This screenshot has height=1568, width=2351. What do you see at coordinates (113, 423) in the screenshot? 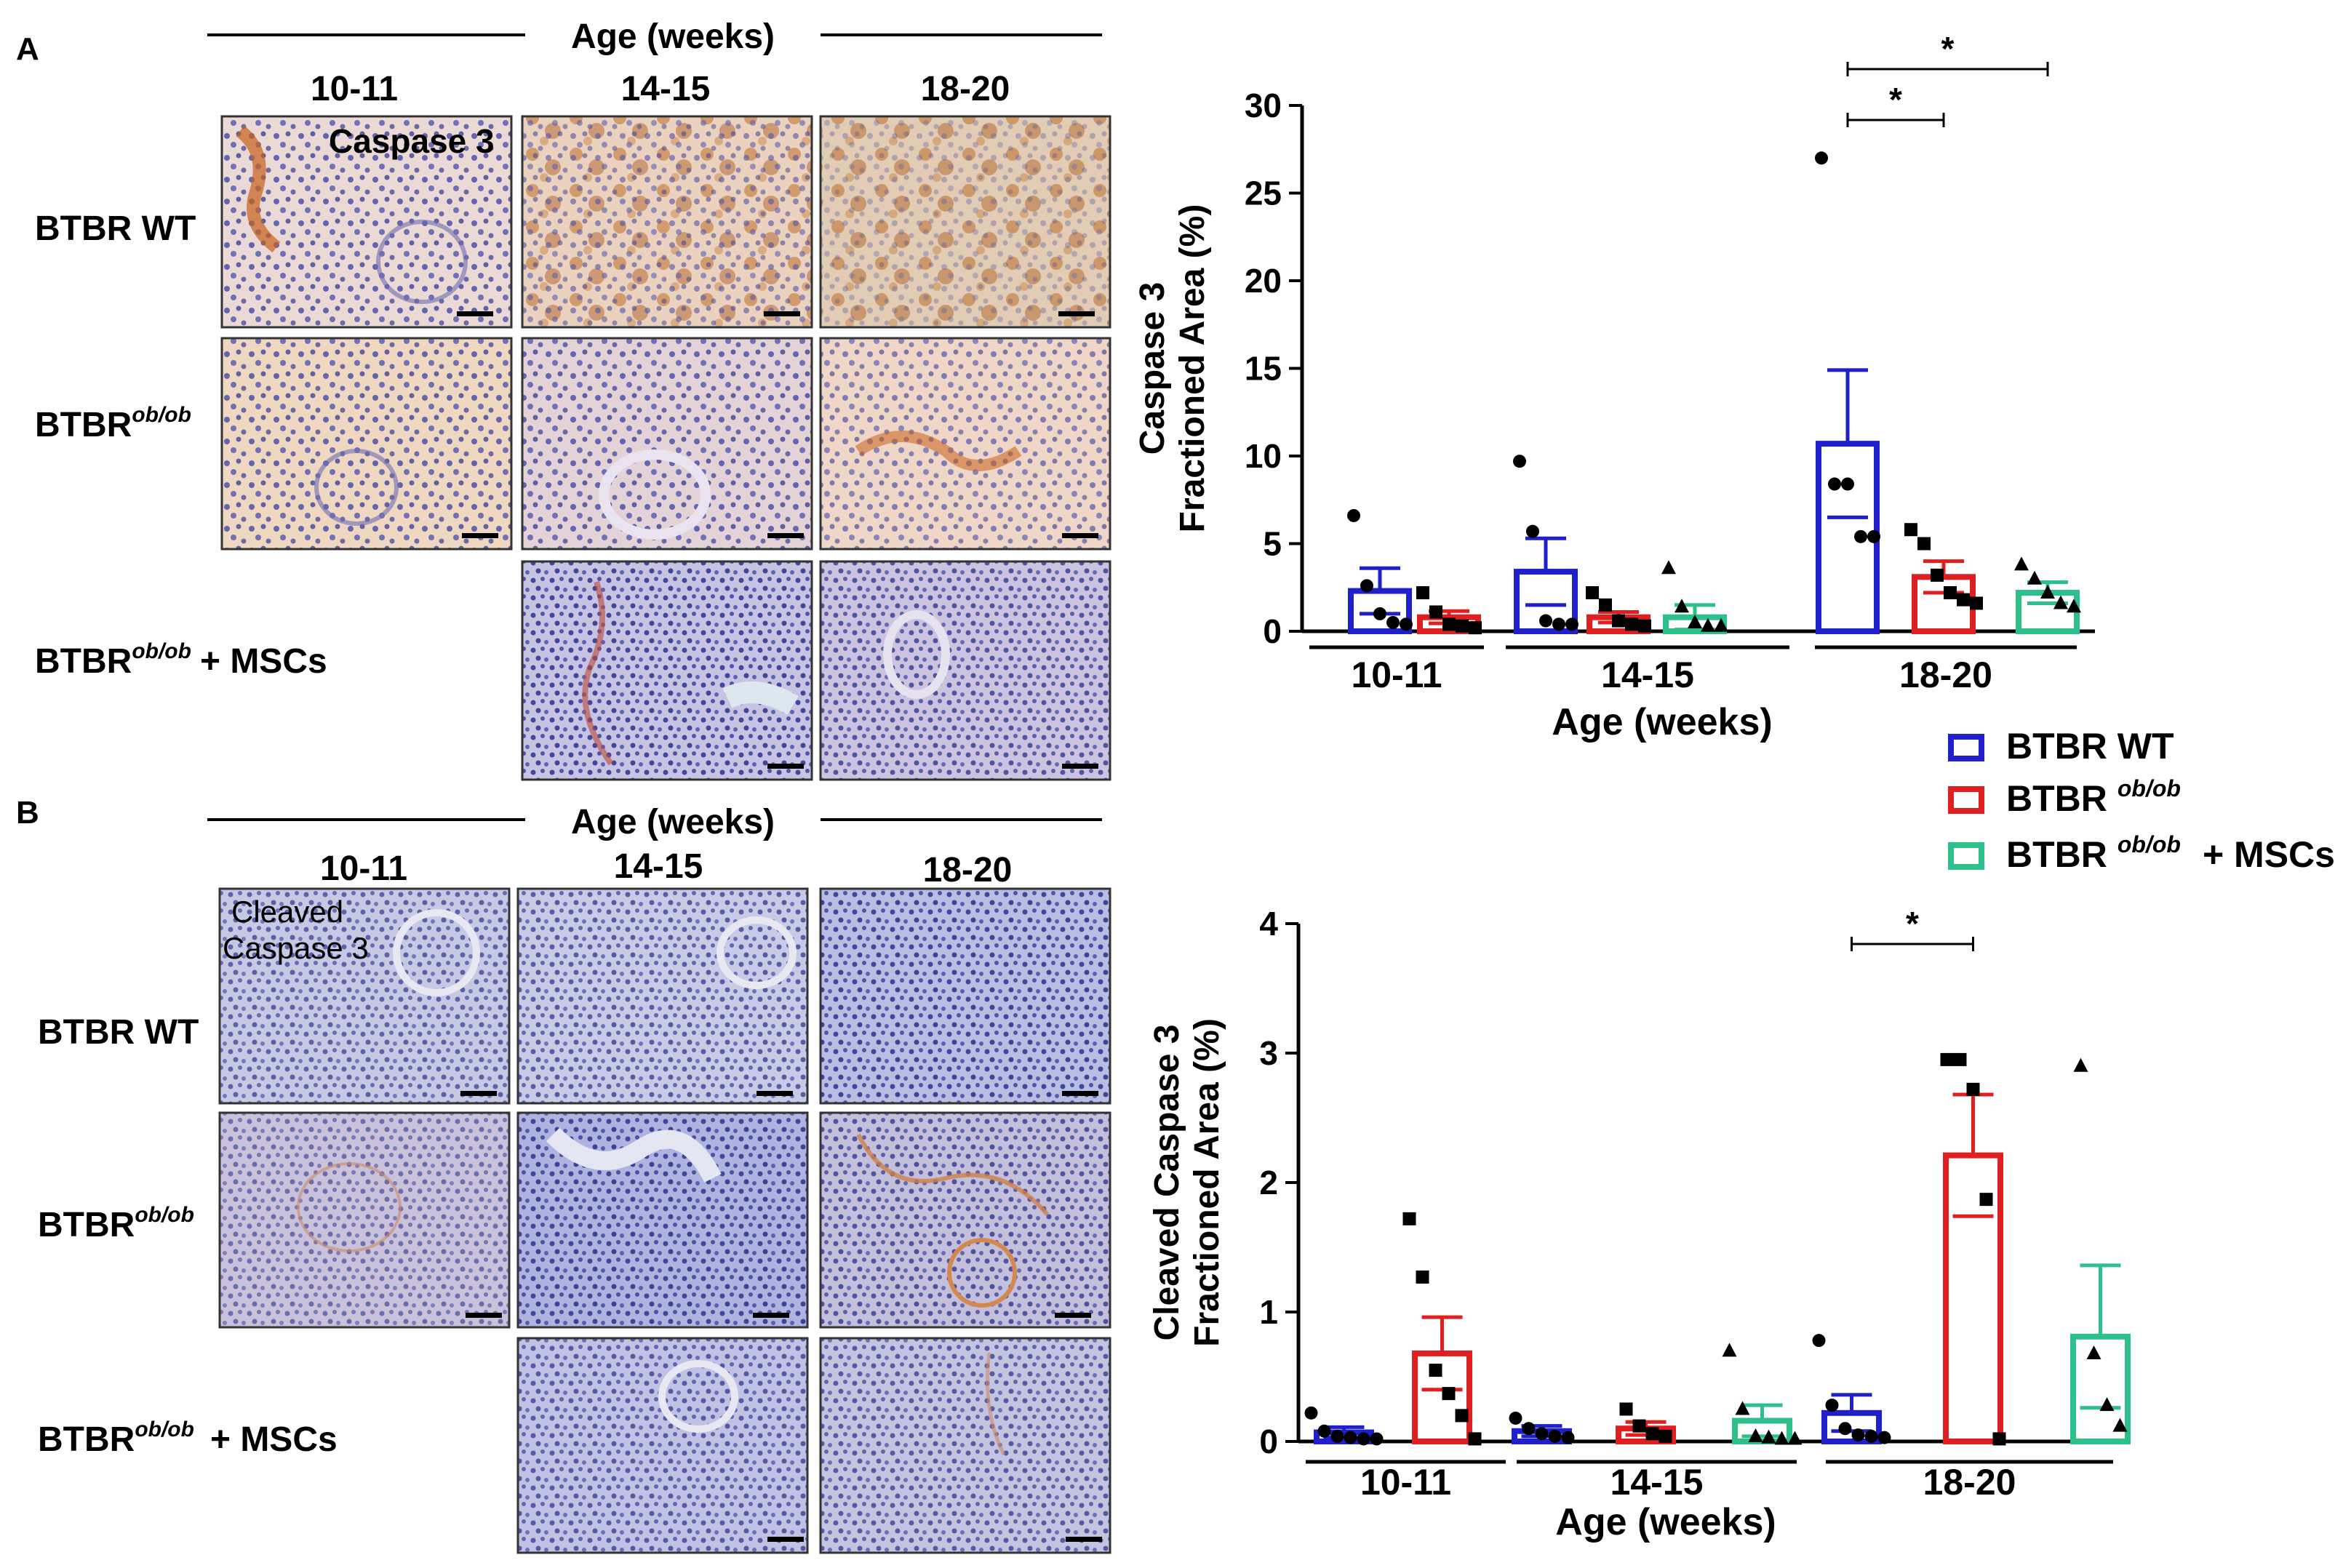
I see `panel-a-row-obob: BTBRob/ob` at bounding box center [113, 423].